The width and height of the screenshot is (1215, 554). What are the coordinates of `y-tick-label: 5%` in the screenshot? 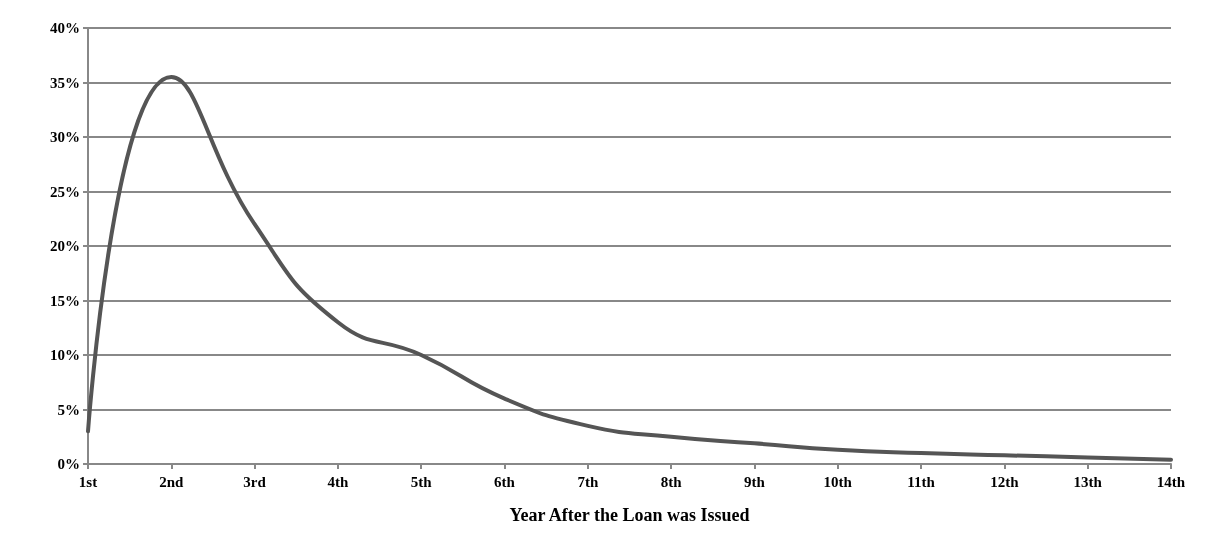 It's located at (68, 409).